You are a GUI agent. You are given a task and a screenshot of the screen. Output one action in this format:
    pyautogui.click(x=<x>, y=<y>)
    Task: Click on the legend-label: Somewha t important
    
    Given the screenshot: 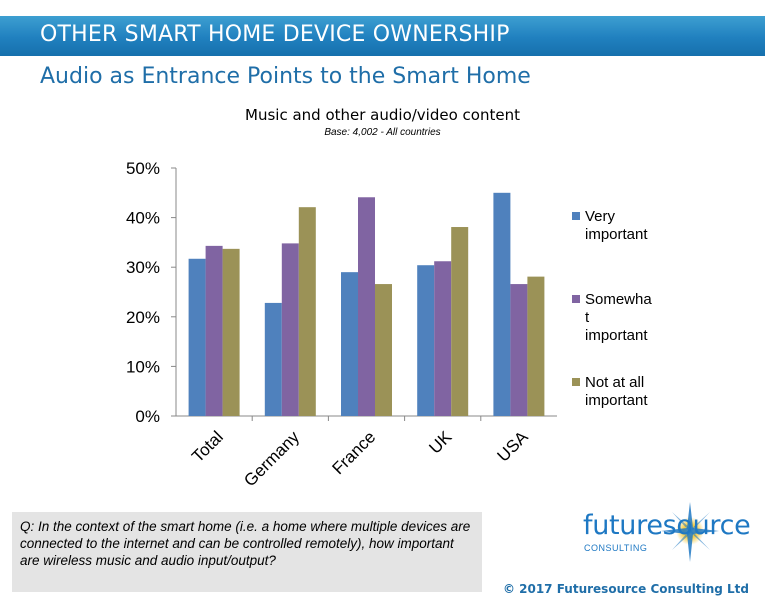 What is the action you would take?
    pyautogui.click(x=618, y=317)
    